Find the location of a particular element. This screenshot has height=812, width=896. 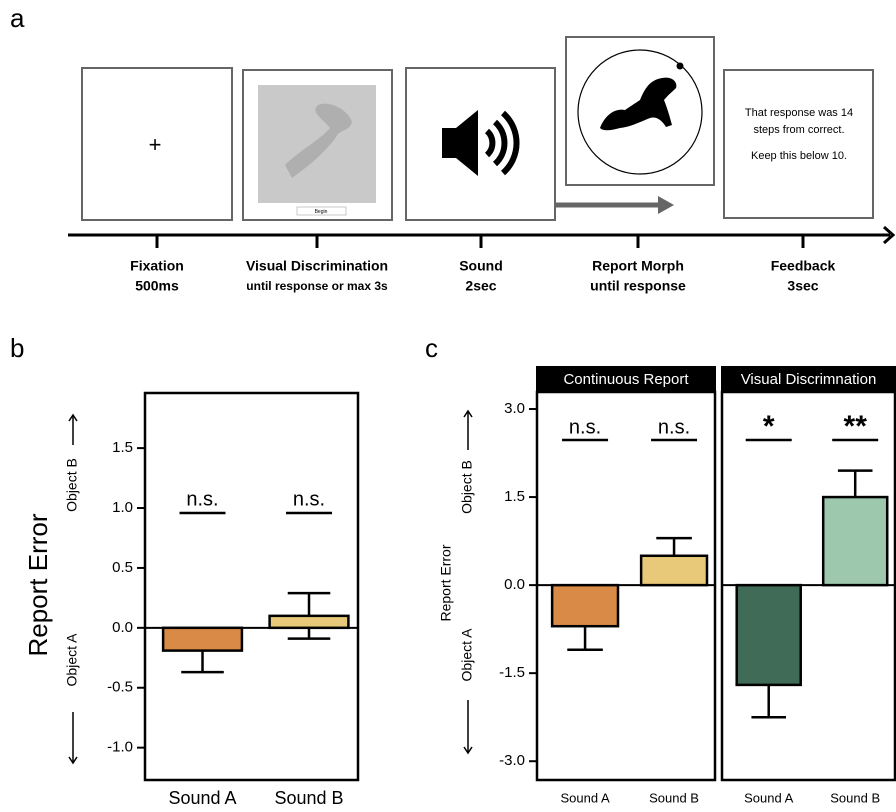

y-tick-label: 0.5 is located at coordinates (122, 567).